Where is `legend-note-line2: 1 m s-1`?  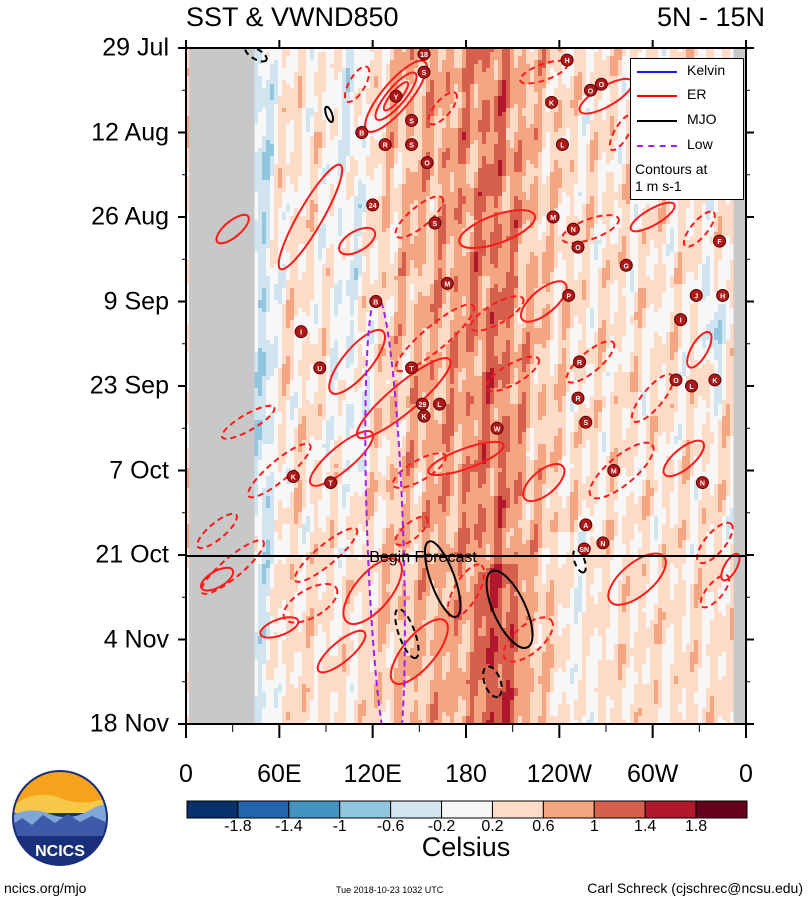
legend-note-line2: 1 m s-1 is located at coordinates (671, 186).